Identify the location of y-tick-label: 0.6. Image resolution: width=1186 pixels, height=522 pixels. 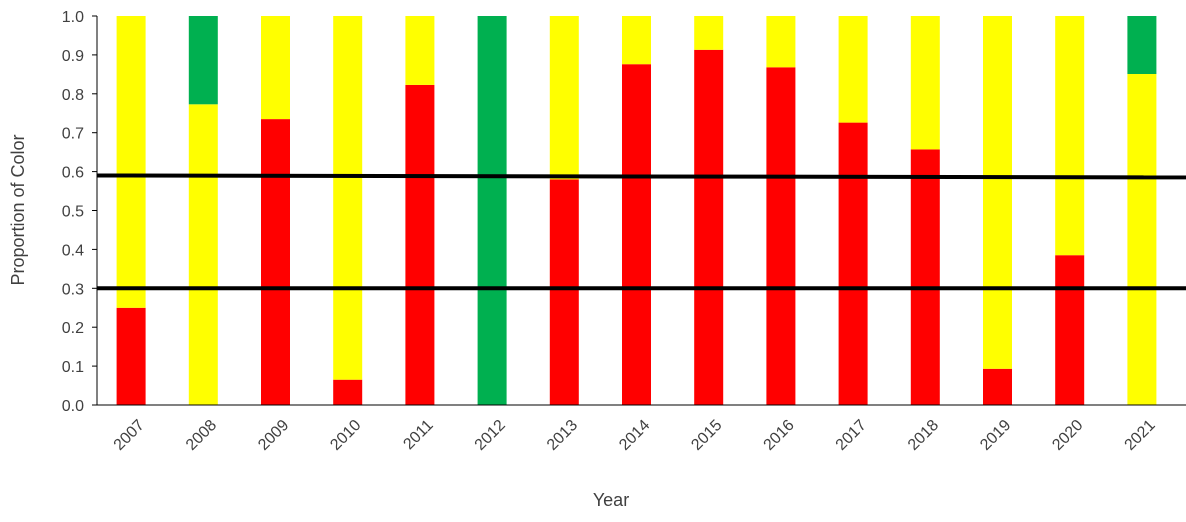
(73, 173).